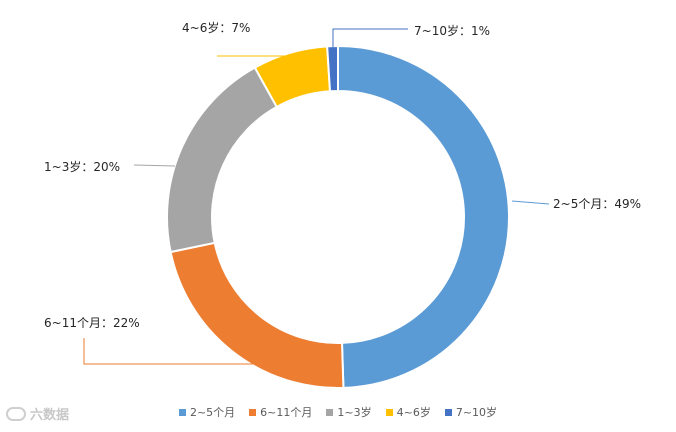 This screenshot has width=676, height=432. I want to click on legend-item-3: 1~3岁, so click(349, 412).